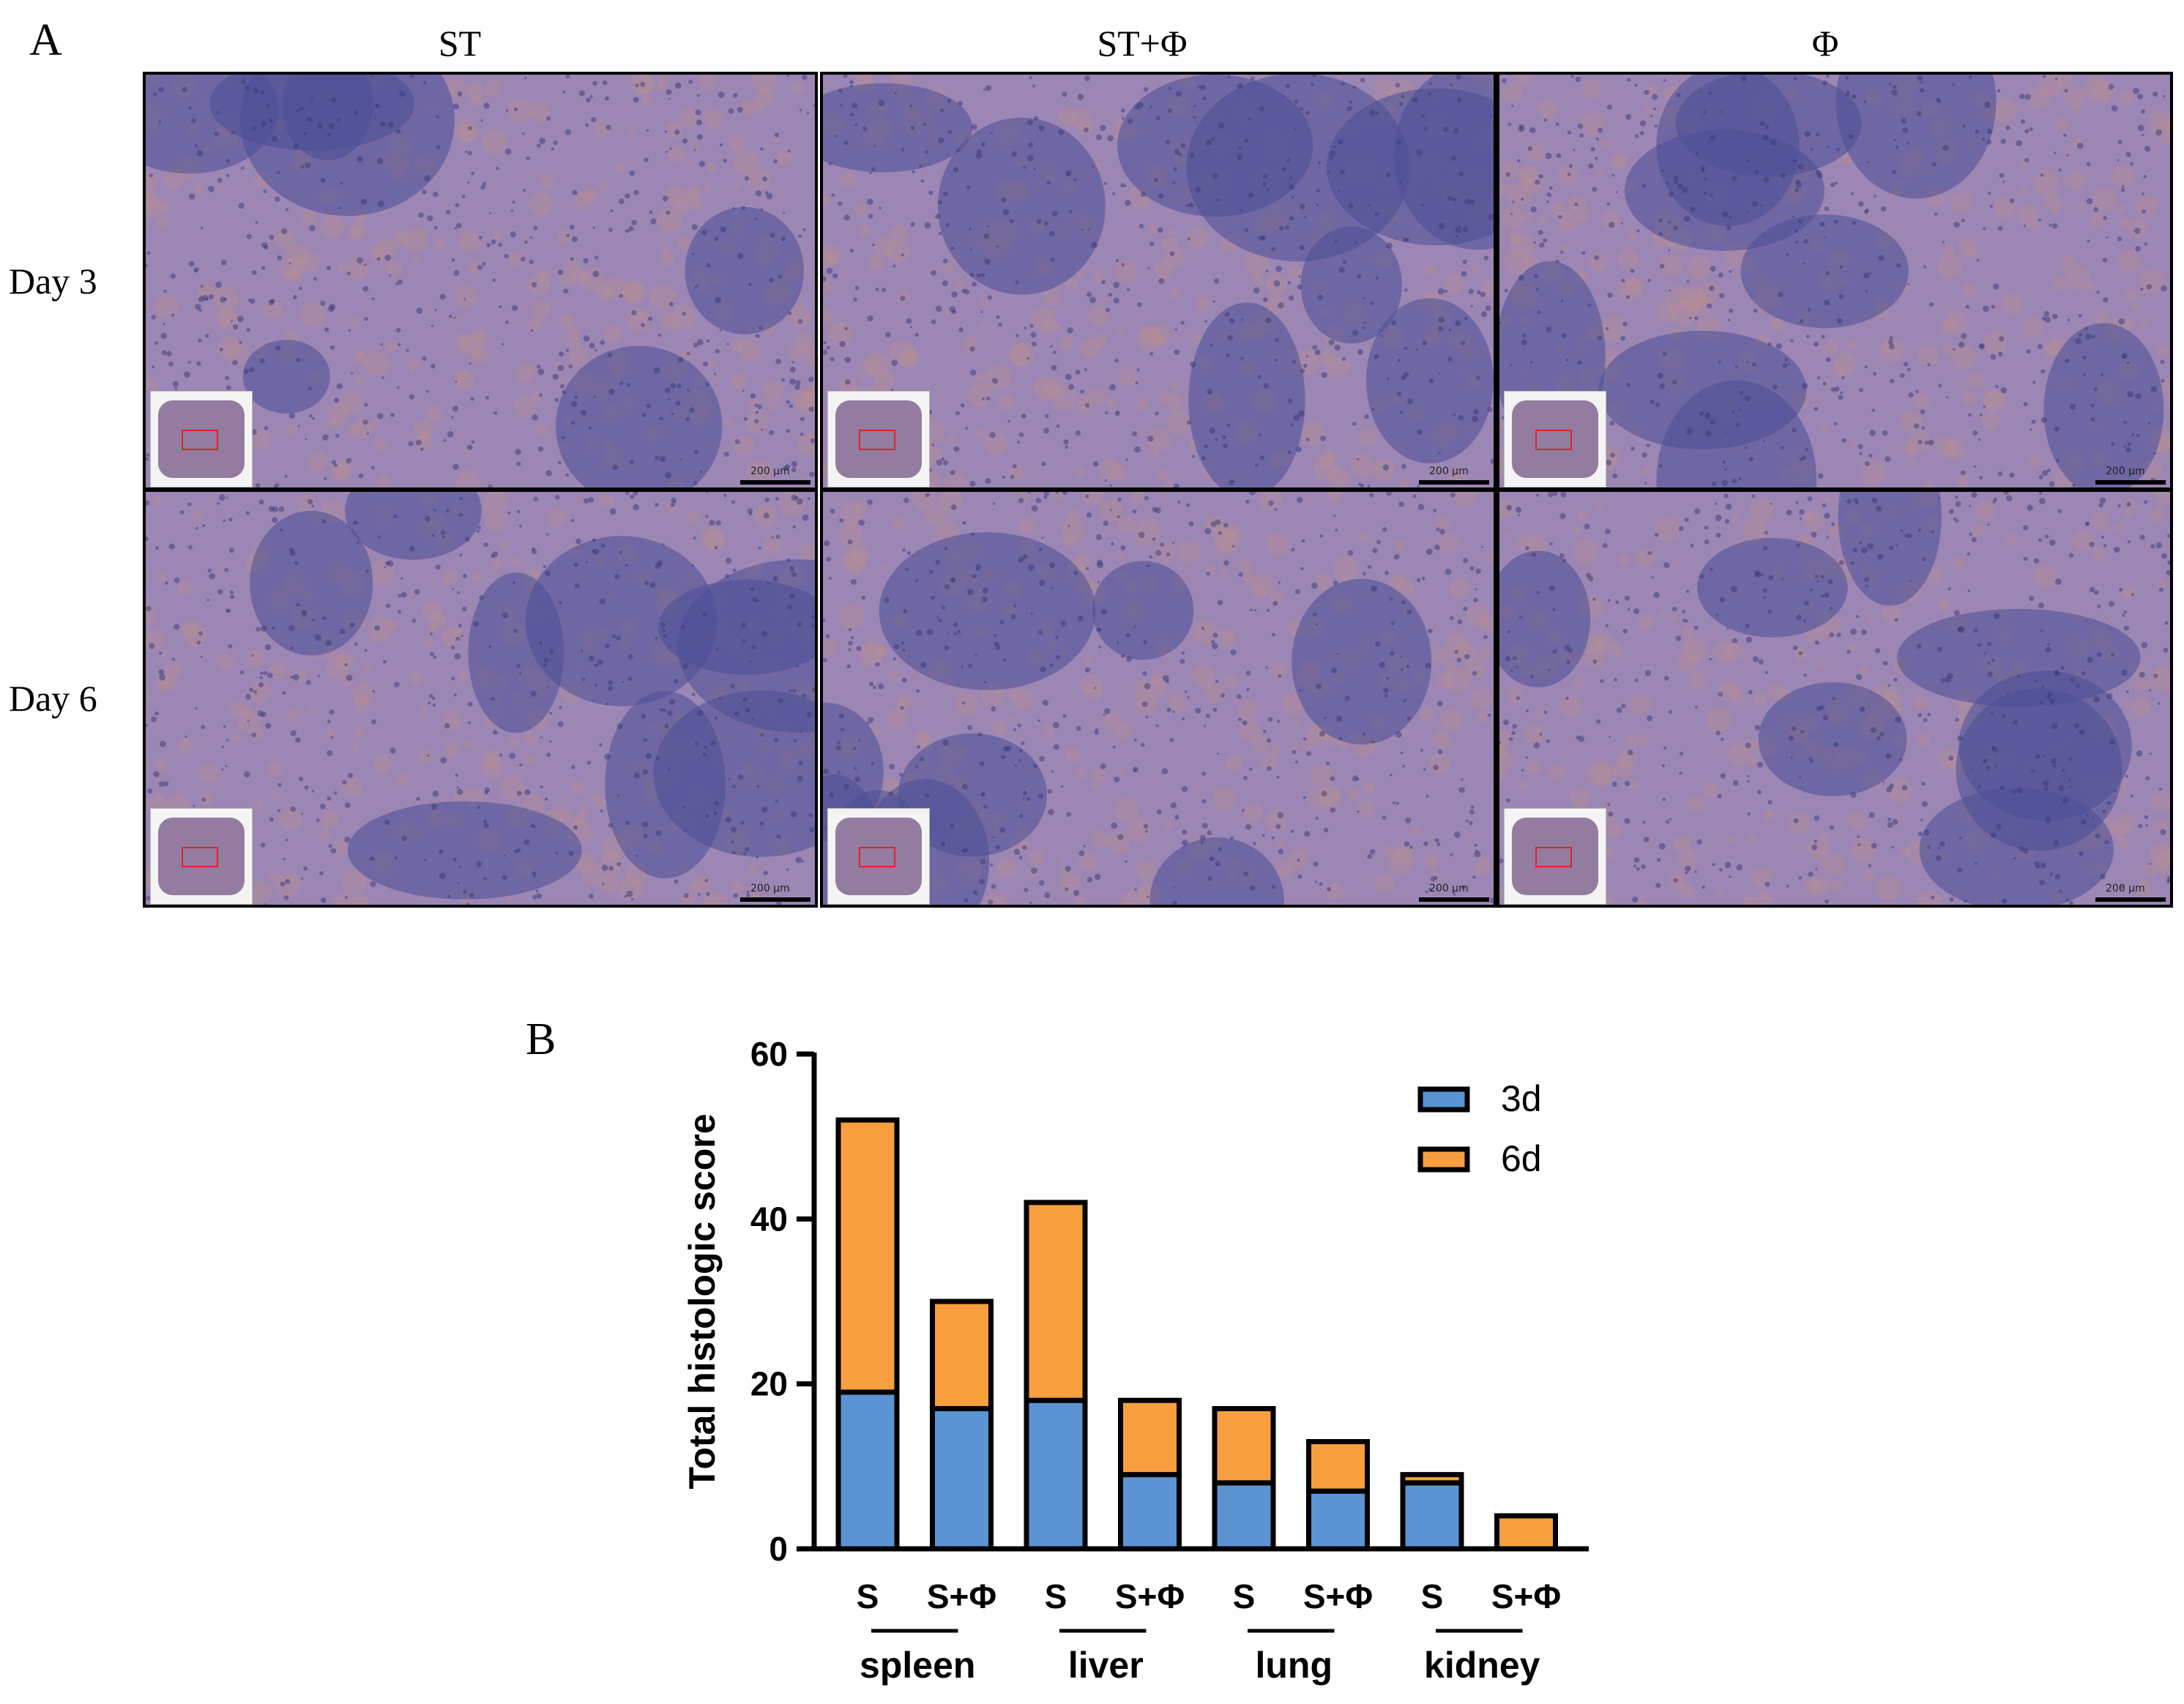 The height and width of the screenshot is (1704, 2184). What do you see at coordinates (1106, 1665) in the screenshot?
I see `group-label: liver` at bounding box center [1106, 1665].